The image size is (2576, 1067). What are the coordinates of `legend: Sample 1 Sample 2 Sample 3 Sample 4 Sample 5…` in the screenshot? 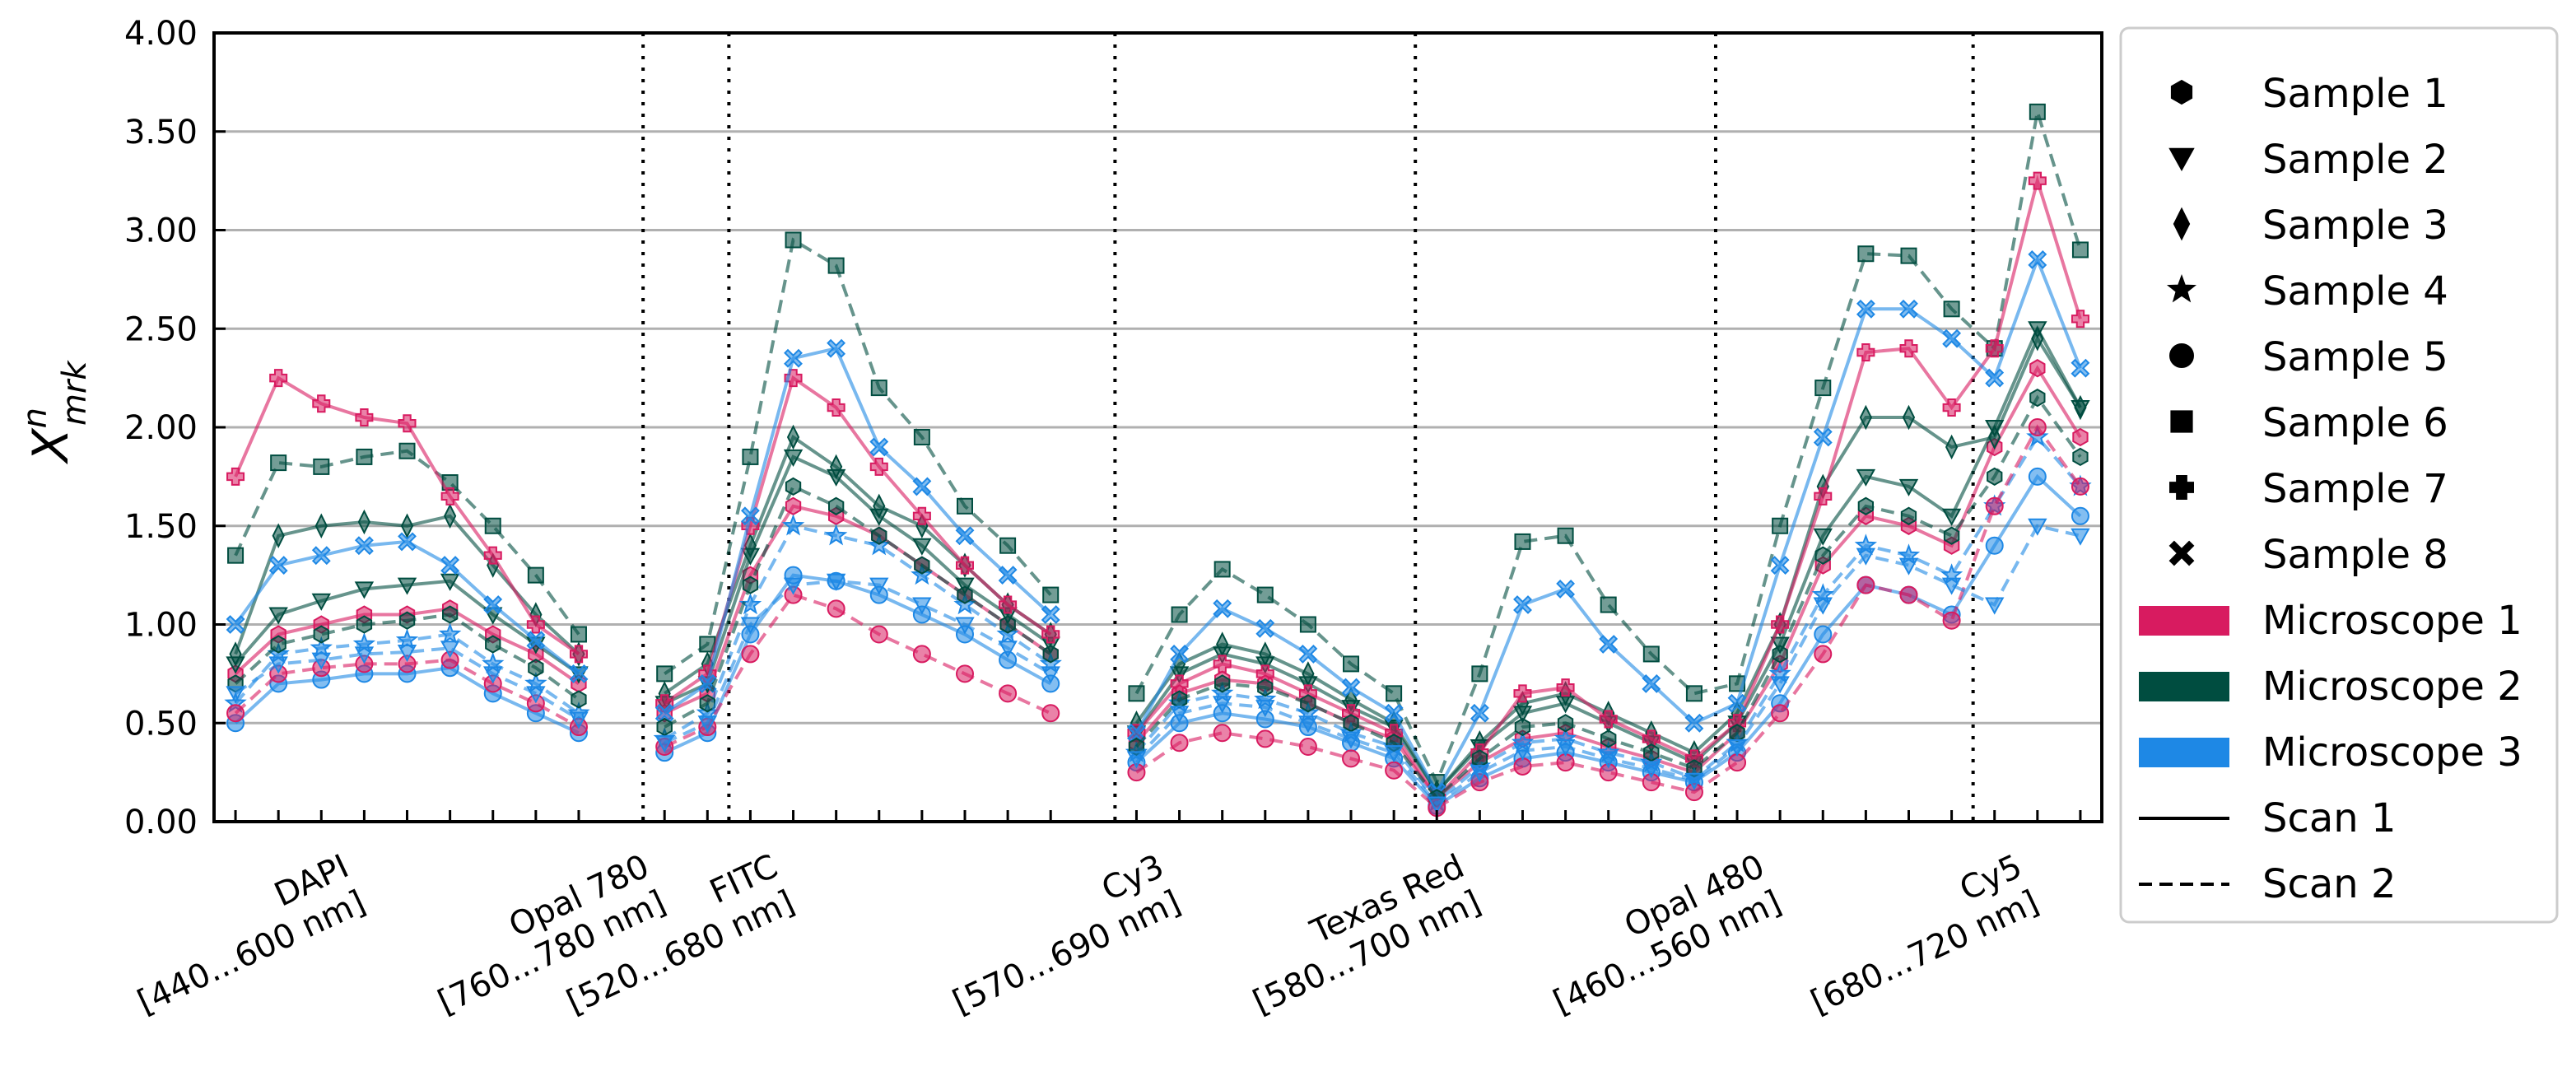 It's located at (2339, 475).